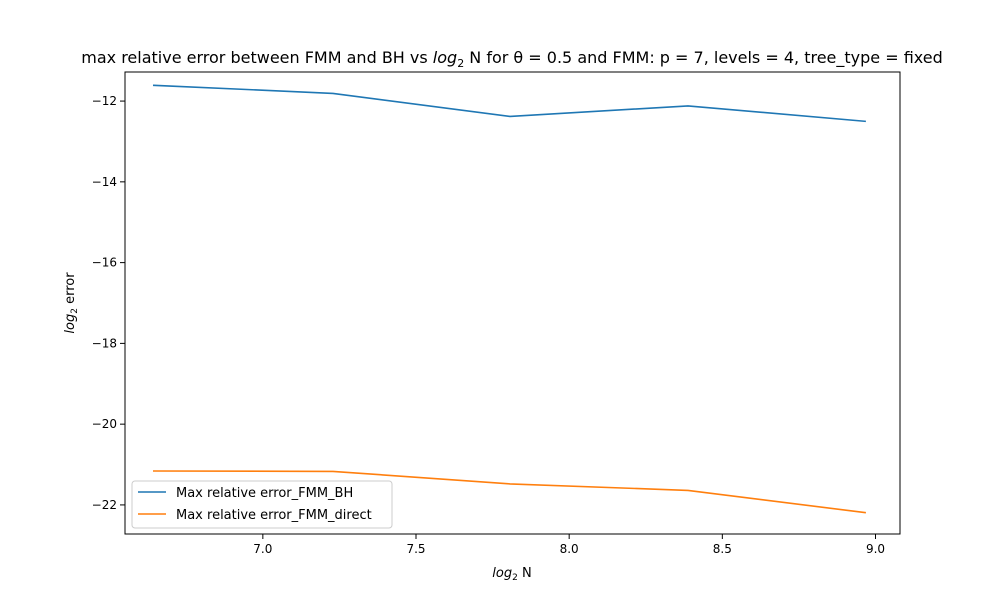 Image resolution: width=1000 pixels, height=600 pixels. I want to click on x-tick-label: 7.5, so click(415, 549).